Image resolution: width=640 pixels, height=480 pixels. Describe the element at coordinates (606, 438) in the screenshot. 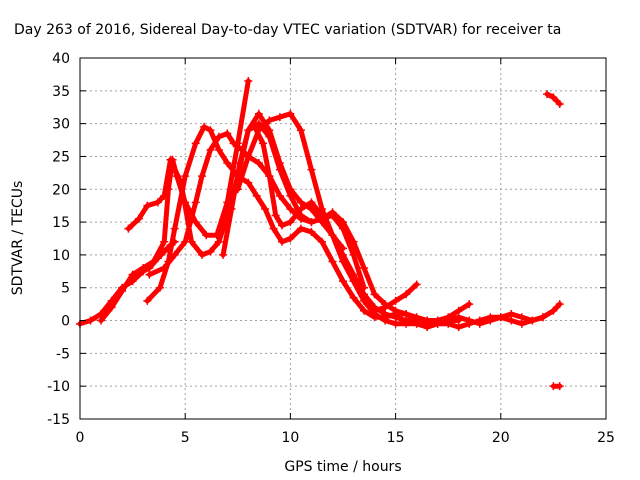

I see `x-tick-label: 25` at that location.